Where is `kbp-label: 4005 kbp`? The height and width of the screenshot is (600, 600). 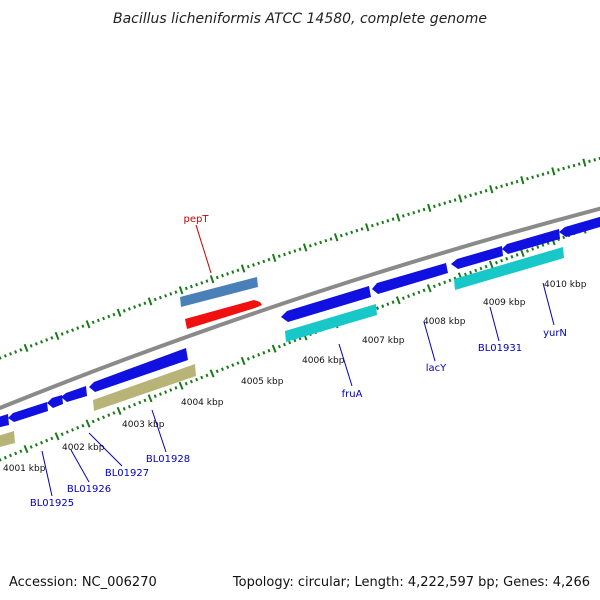 kbp-label: 4005 kbp is located at coordinates (262, 382).